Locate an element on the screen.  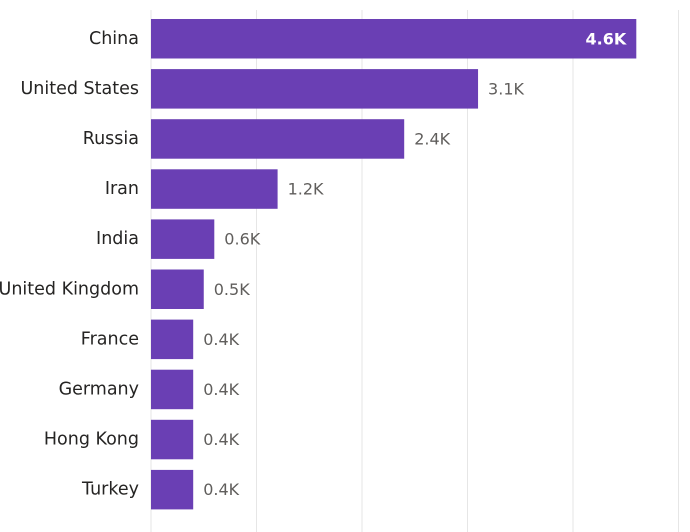
category-label: Turkey is located at coordinates (110, 490).